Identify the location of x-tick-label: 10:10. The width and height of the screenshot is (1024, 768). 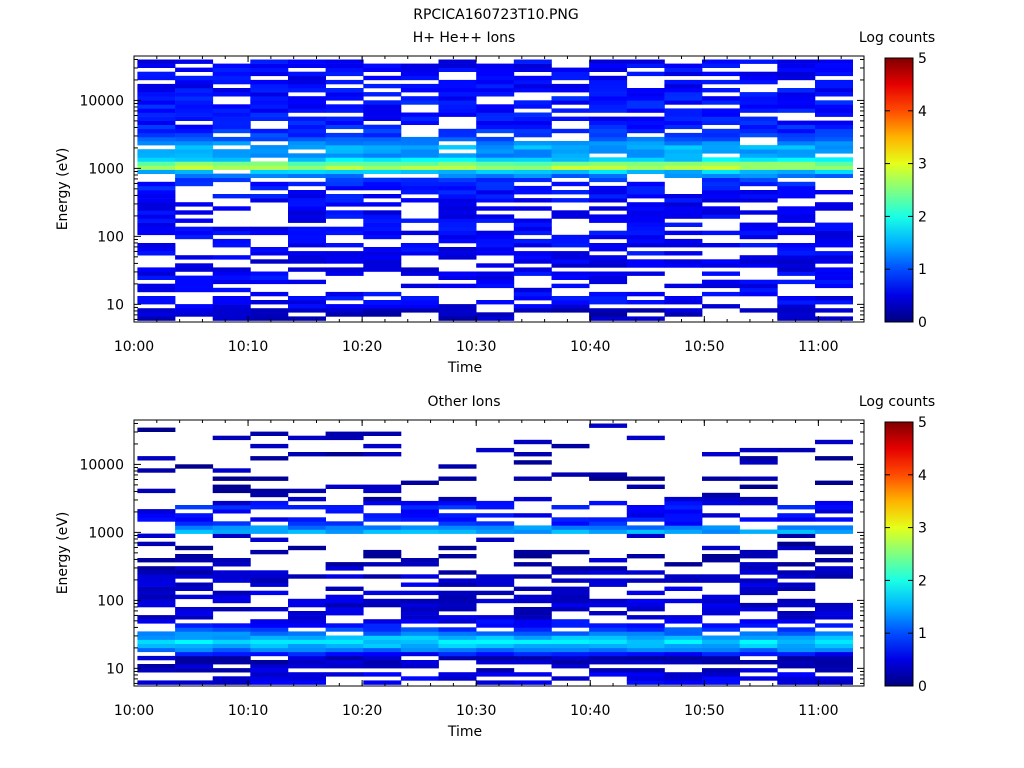
(248, 711).